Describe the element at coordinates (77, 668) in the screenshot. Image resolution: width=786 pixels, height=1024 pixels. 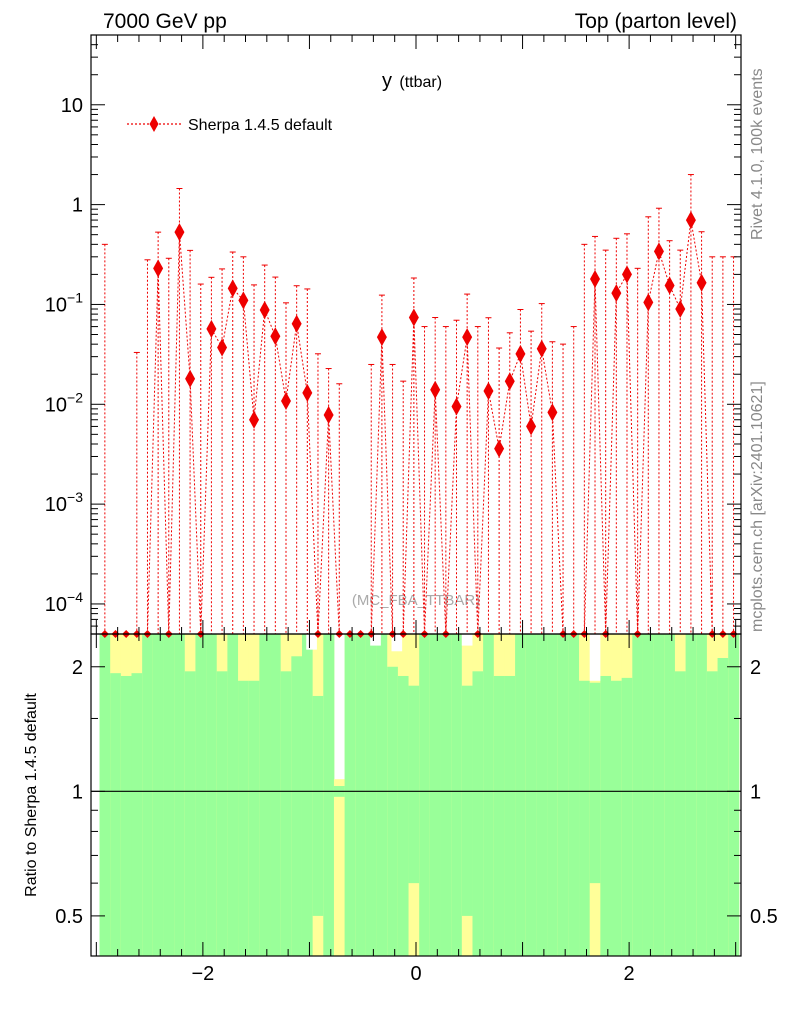
I see `ratio-y-tick-label: 2` at that location.